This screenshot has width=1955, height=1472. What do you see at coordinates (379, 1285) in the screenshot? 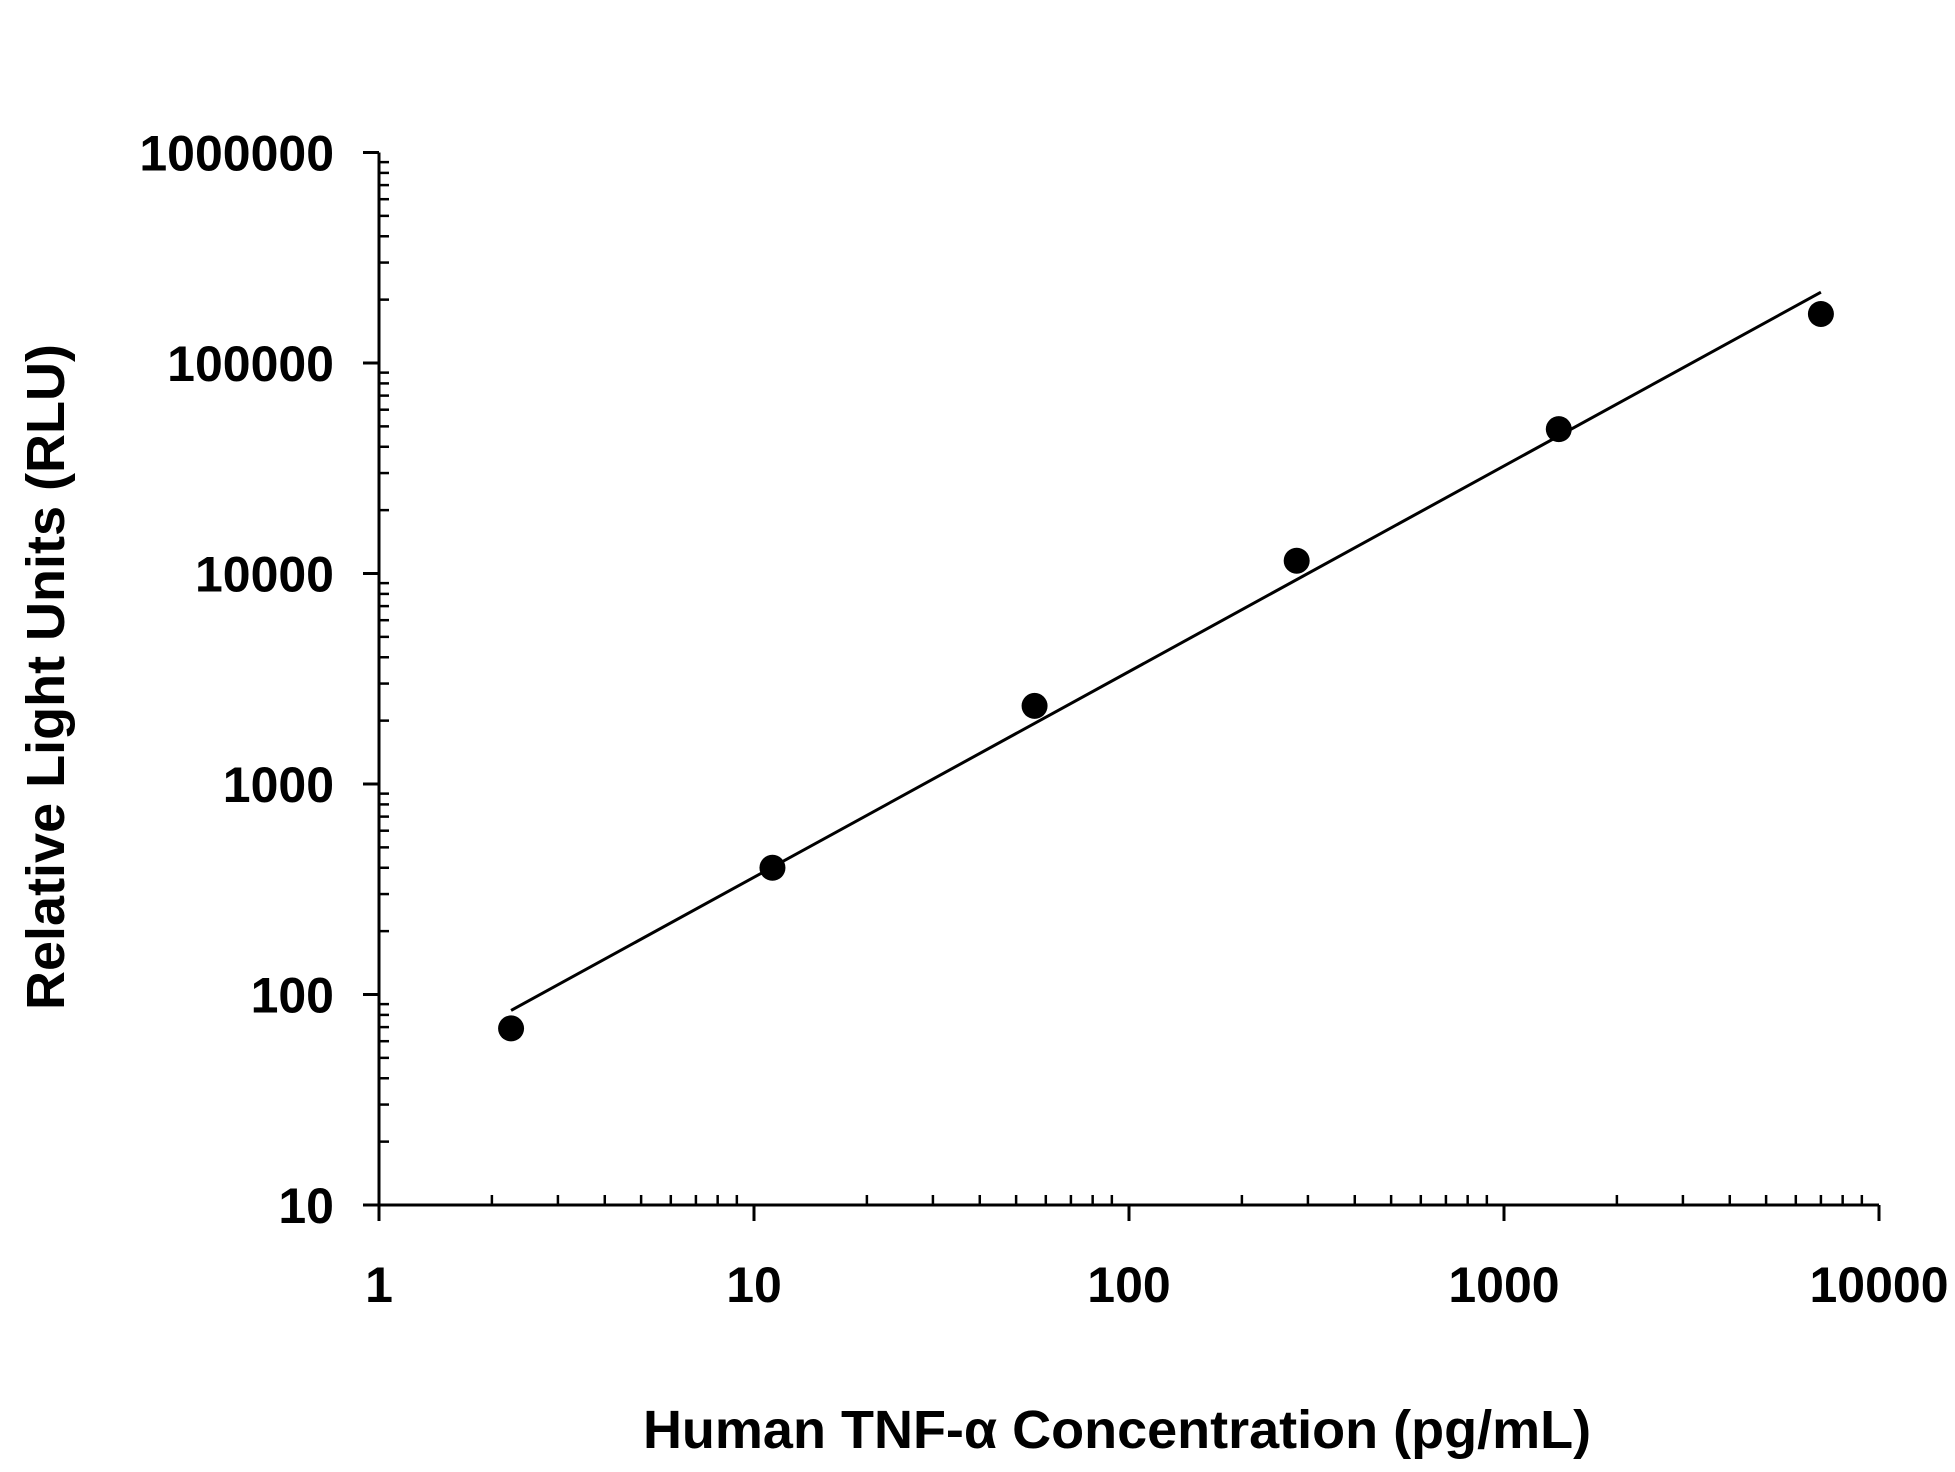
I see `x-tick-label: 1` at bounding box center [379, 1285].